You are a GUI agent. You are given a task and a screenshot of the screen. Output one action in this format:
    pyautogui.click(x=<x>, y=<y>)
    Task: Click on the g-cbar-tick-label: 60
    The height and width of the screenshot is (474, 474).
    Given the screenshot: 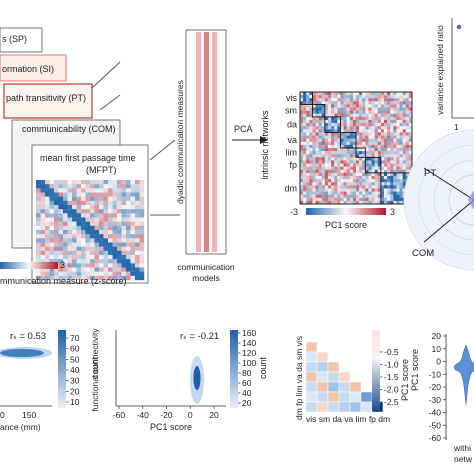 What is the action you would take?
    pyautogui.click(x=247, y=383)
    